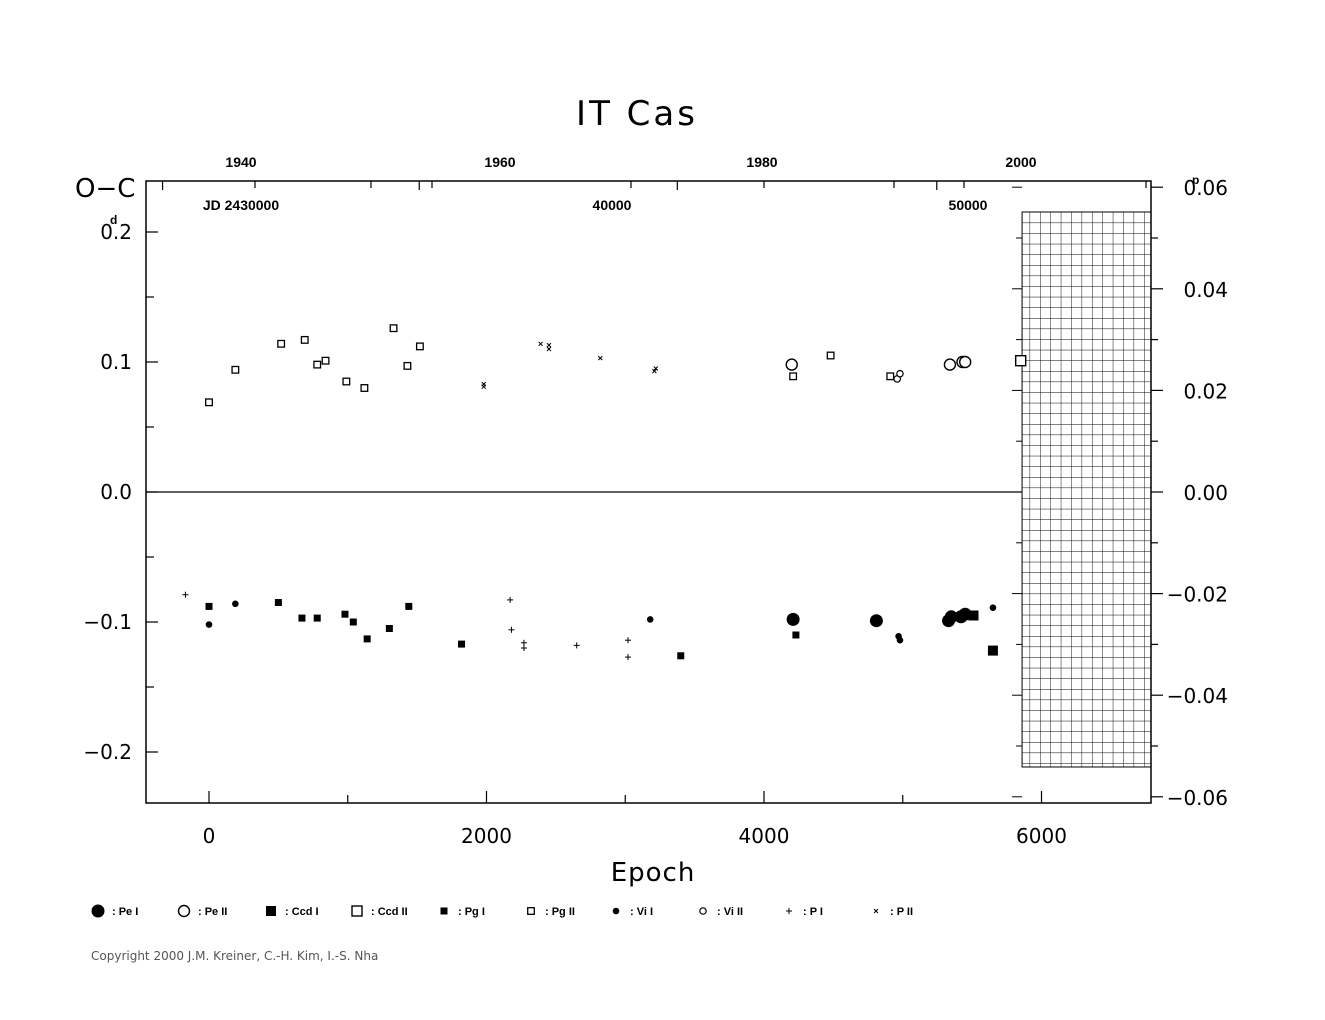 The height and width of the screenshot is (1020, 1325). What do you see at coordinates (116, 492) in the screenshot?
I see `y-tick-label: 0.0` at bounding box center [116, 492].